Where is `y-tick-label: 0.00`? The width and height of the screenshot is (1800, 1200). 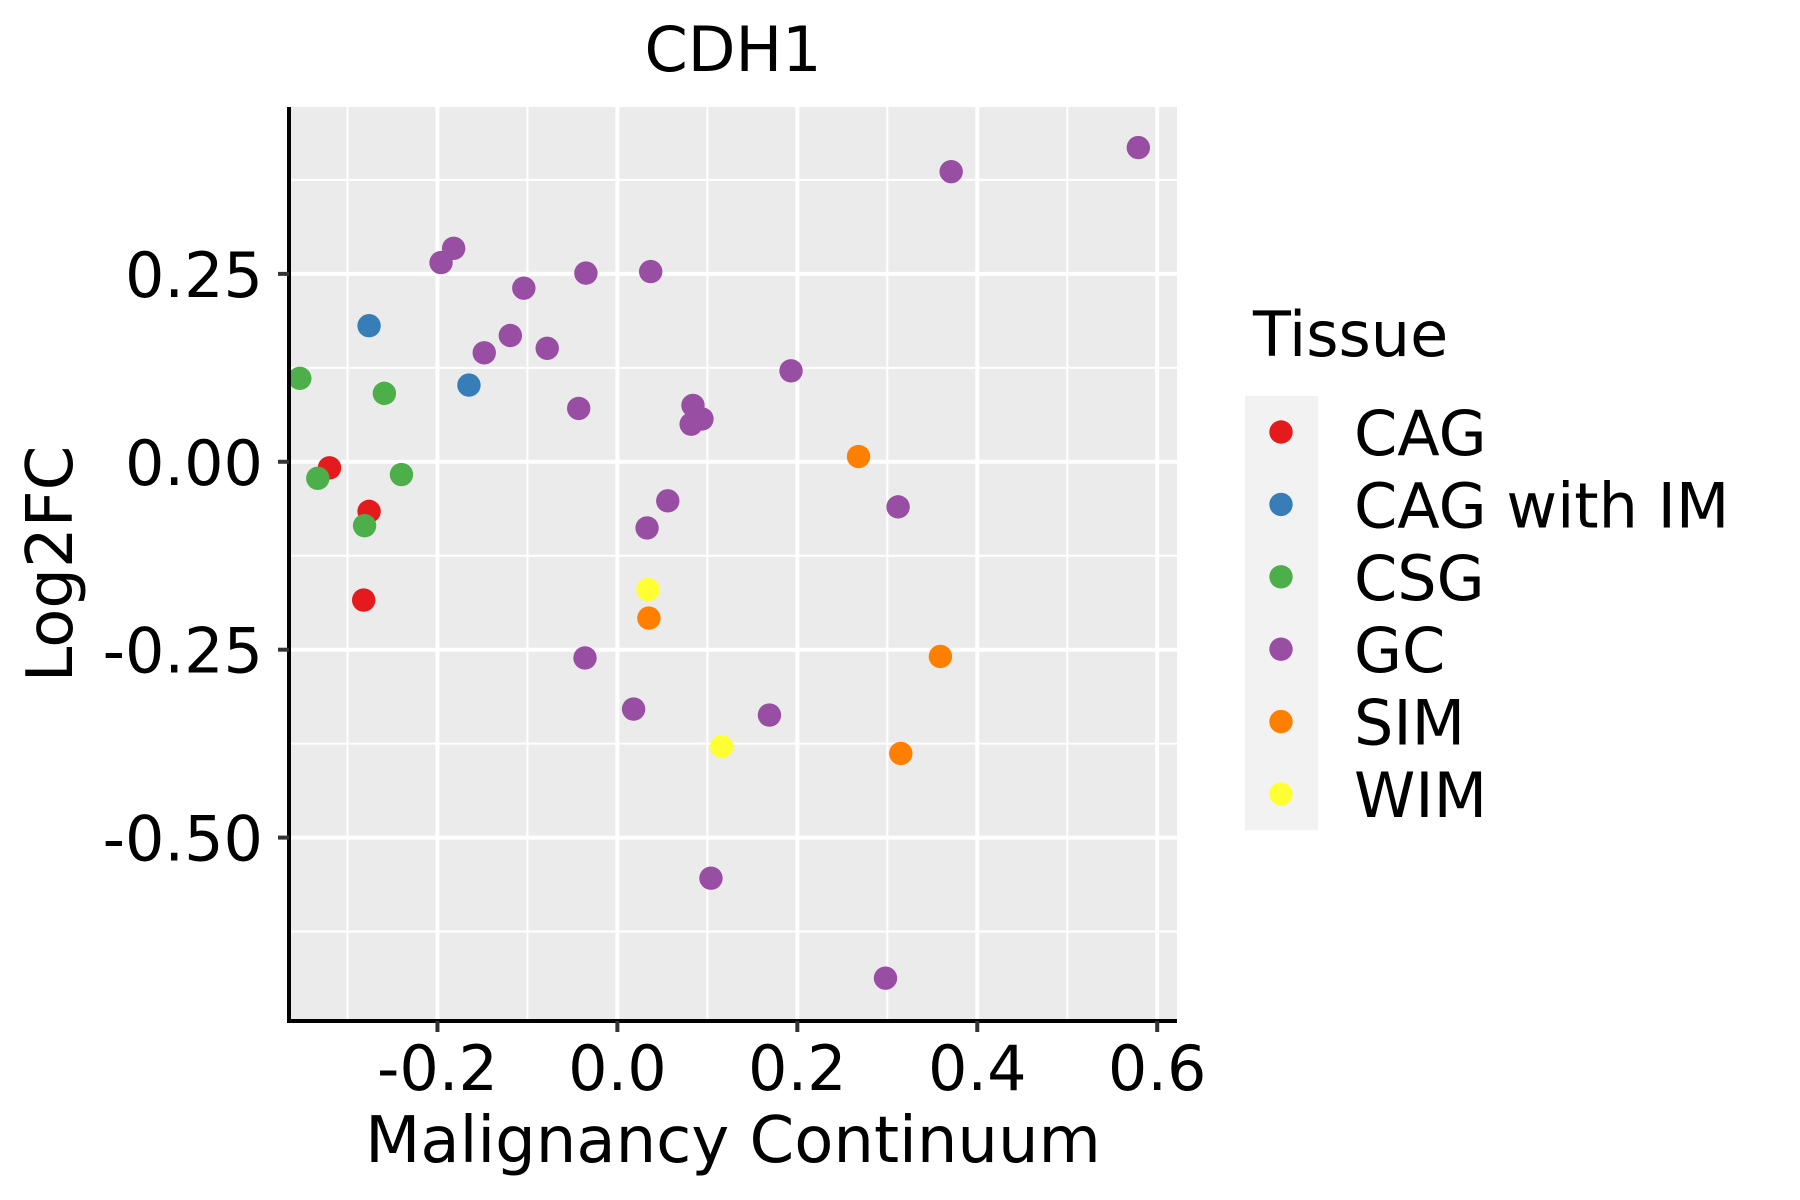 y-tick-label: 0.00 is located at coordinates (194, 463).